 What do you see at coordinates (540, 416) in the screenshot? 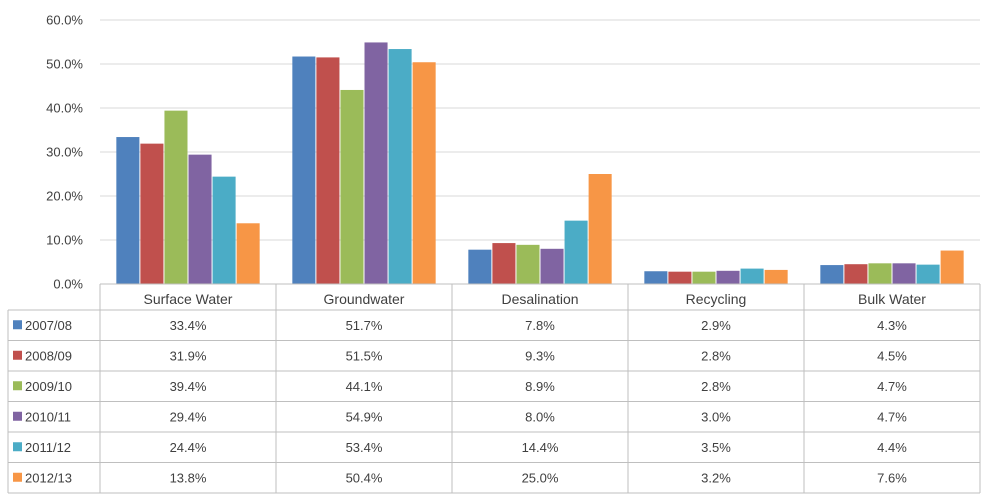
I see `data-label: 8.0%` at bounding box center [540, 416].